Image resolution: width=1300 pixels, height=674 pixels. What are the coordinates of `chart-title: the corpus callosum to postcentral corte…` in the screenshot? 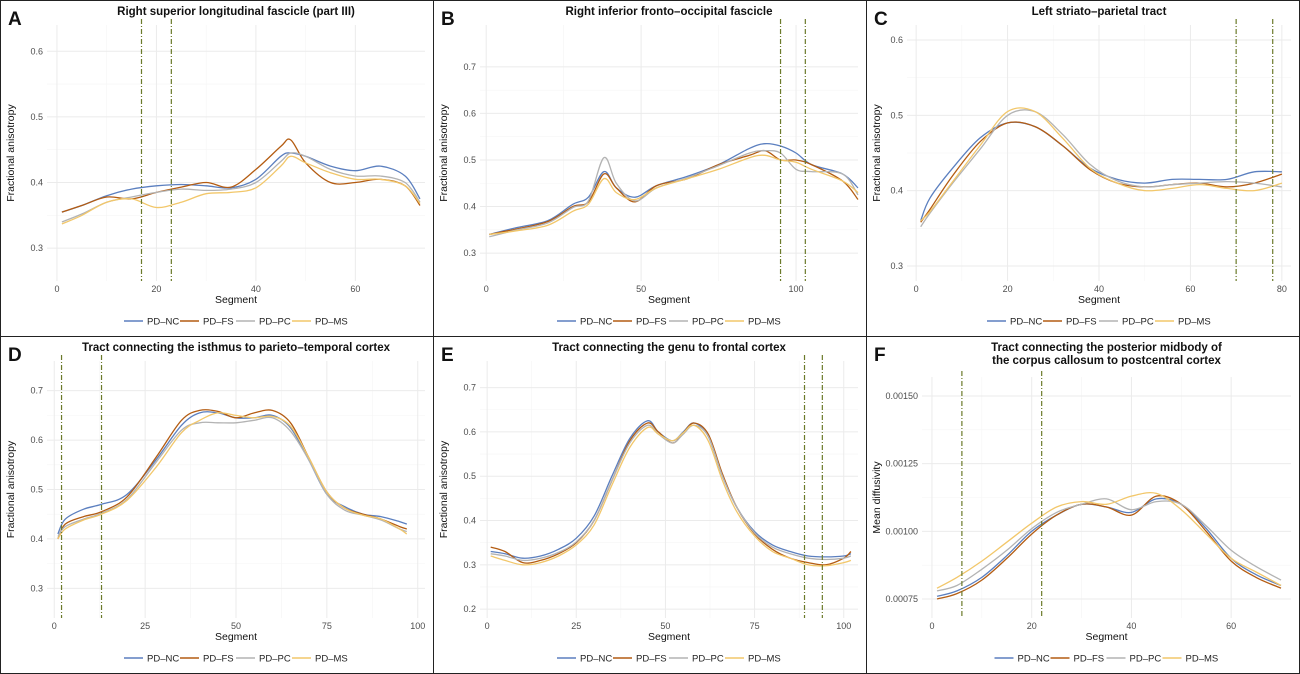 It's located at (1106, 361).